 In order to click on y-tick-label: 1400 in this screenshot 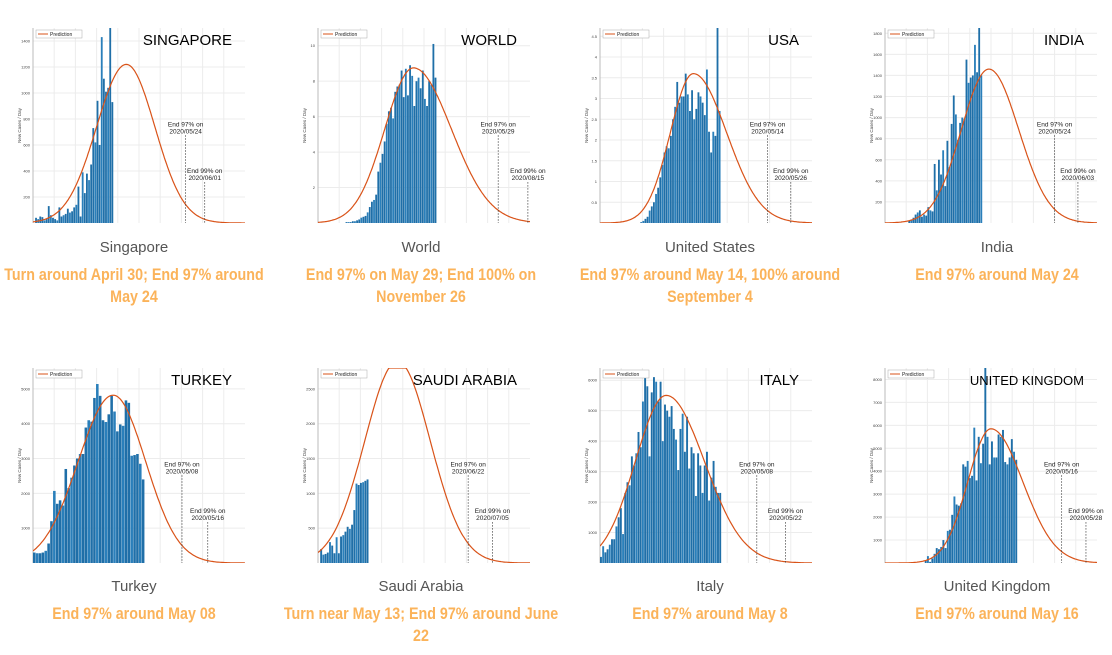, I will do `click(26, 41)`.